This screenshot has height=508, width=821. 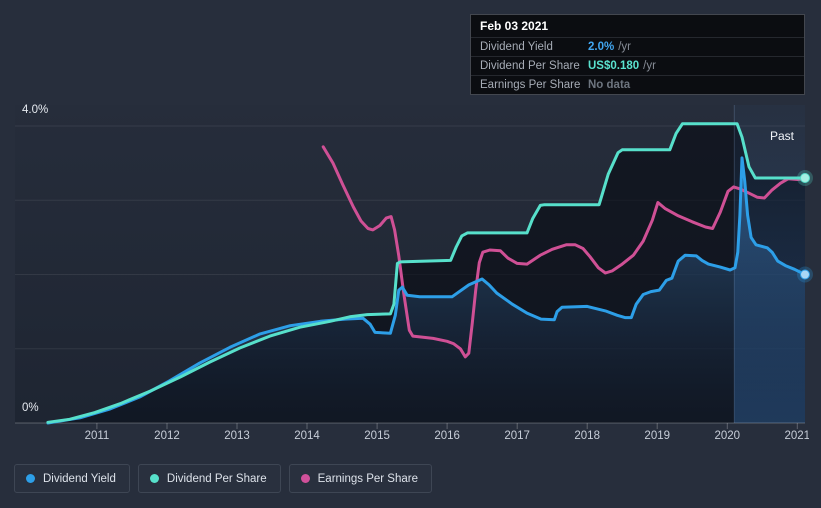 I want to click on legend-item-earnings-per-share: Earnings Per Share, so click(x=360, y=478).